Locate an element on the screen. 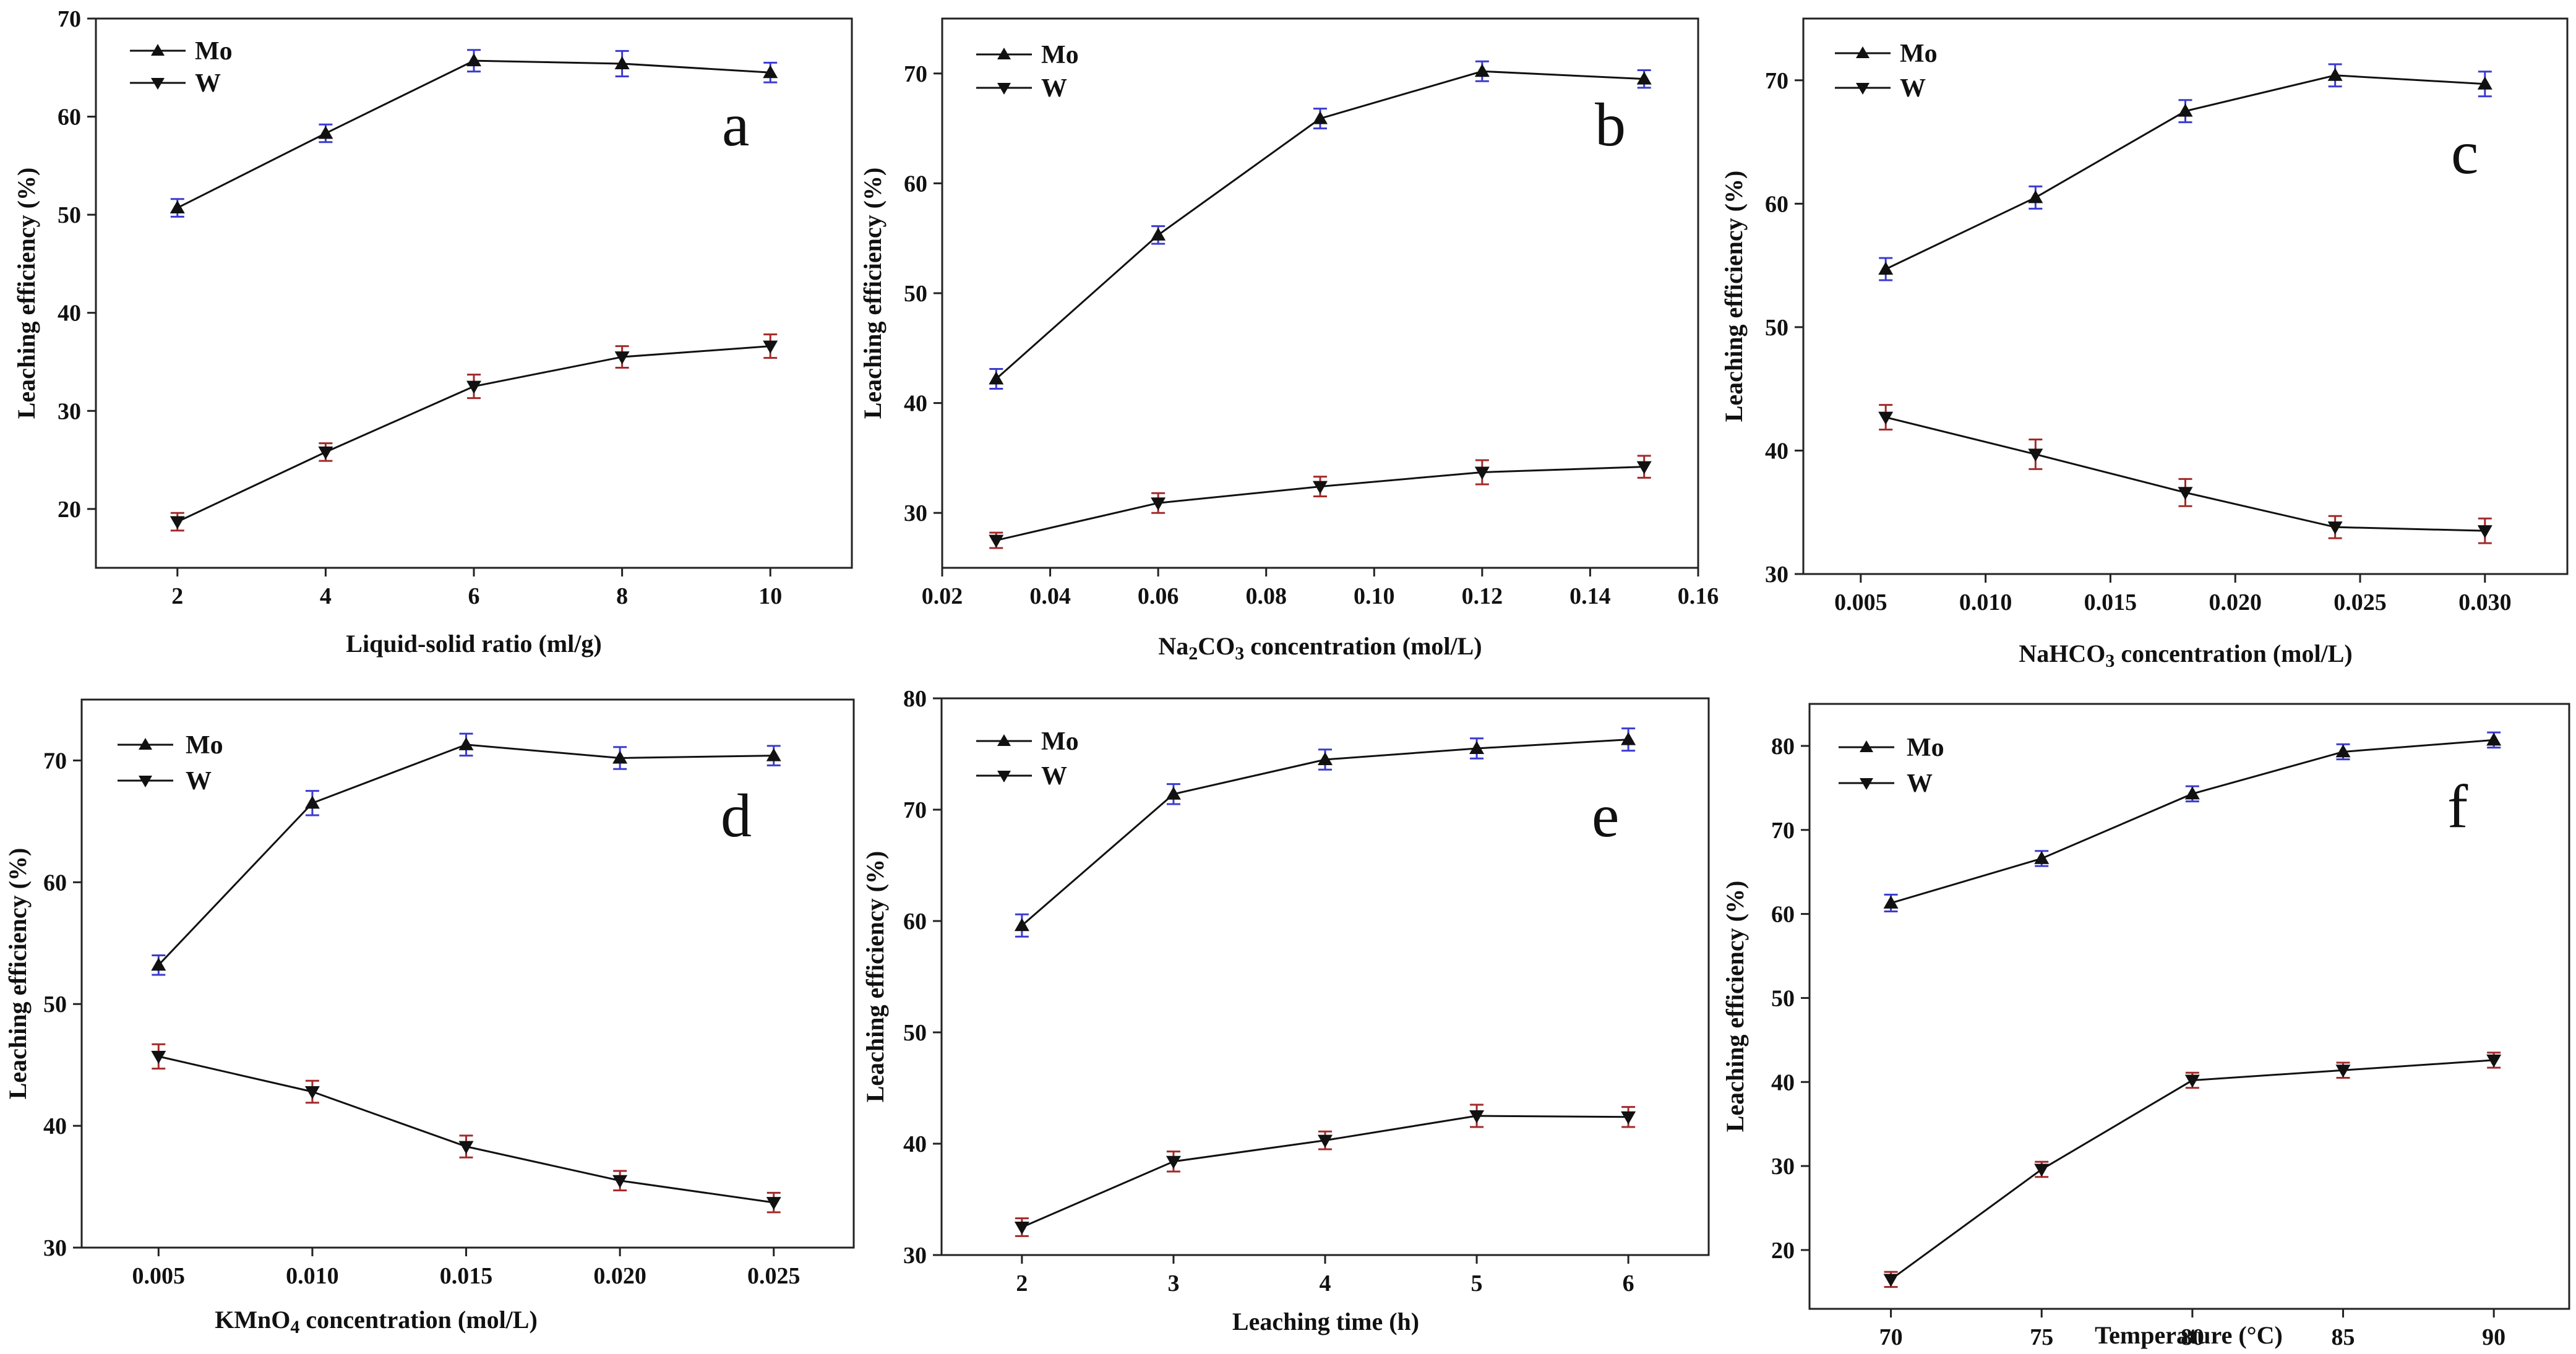 This screenshot has width=2576, height=1354. x-tick-label: 8 is located at coordinates (622, 596).